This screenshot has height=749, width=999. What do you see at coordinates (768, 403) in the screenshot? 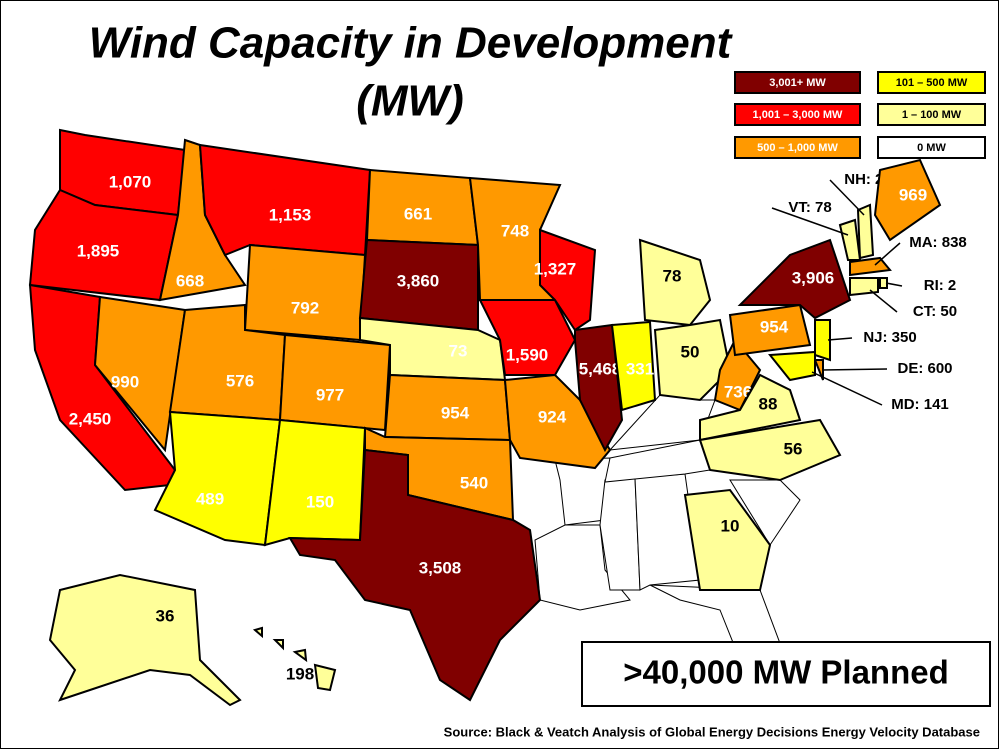
I see `state-label: 88` at bounding box center [768, 403].